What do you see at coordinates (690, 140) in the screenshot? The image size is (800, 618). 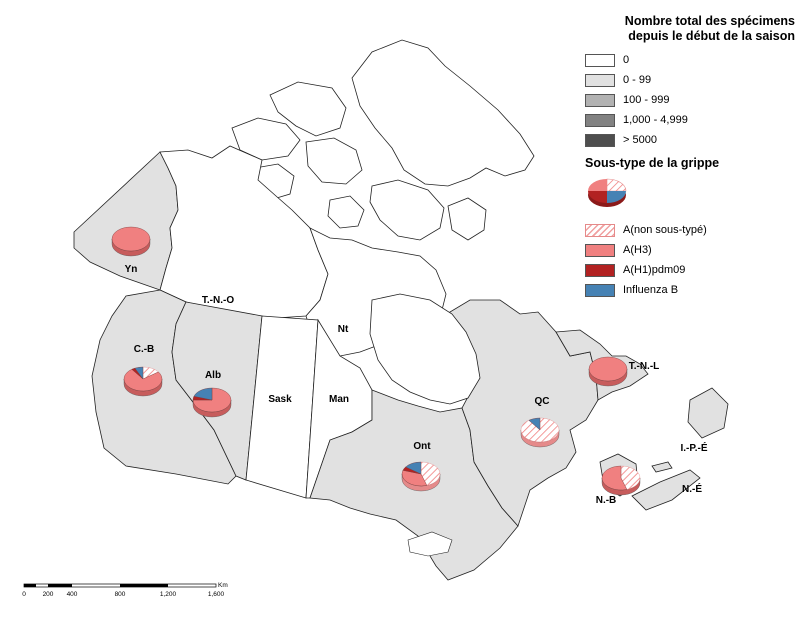 I see `legend-total-item: > 5000` at bounding box center [690, 140].